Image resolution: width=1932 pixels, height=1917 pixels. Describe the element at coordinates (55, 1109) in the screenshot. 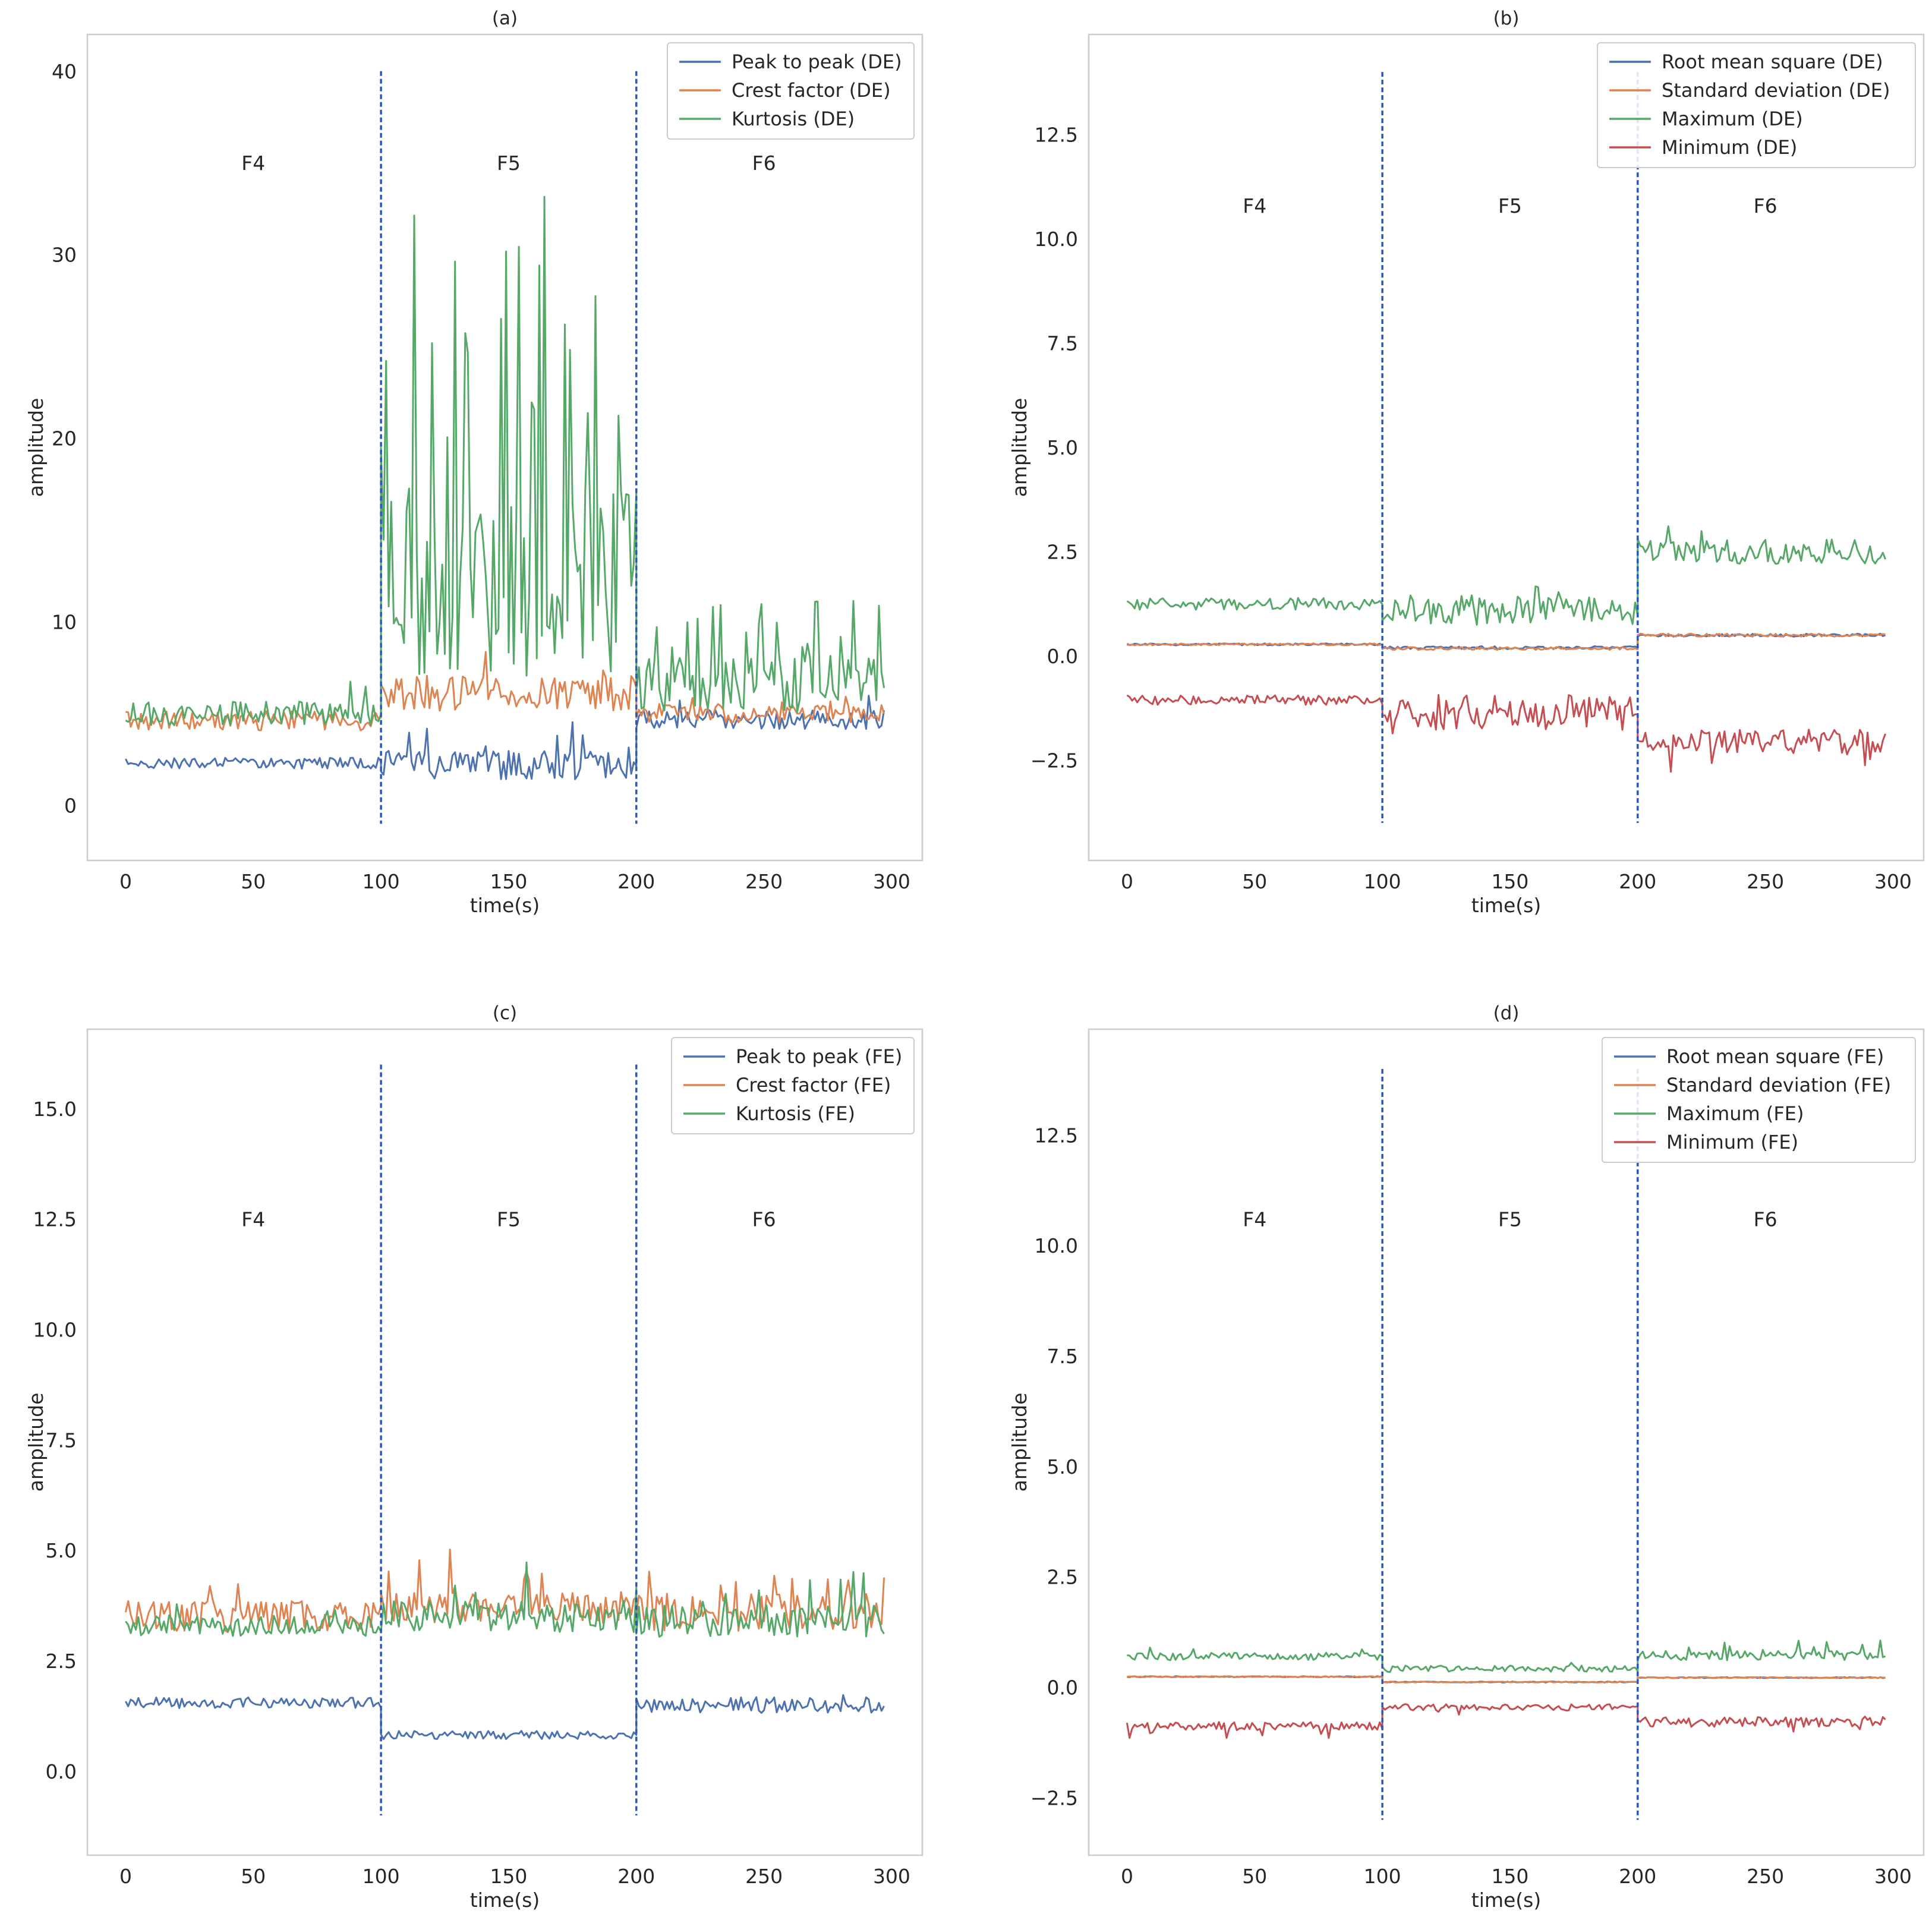

I see `y-tick-label: 15.0` at that location.